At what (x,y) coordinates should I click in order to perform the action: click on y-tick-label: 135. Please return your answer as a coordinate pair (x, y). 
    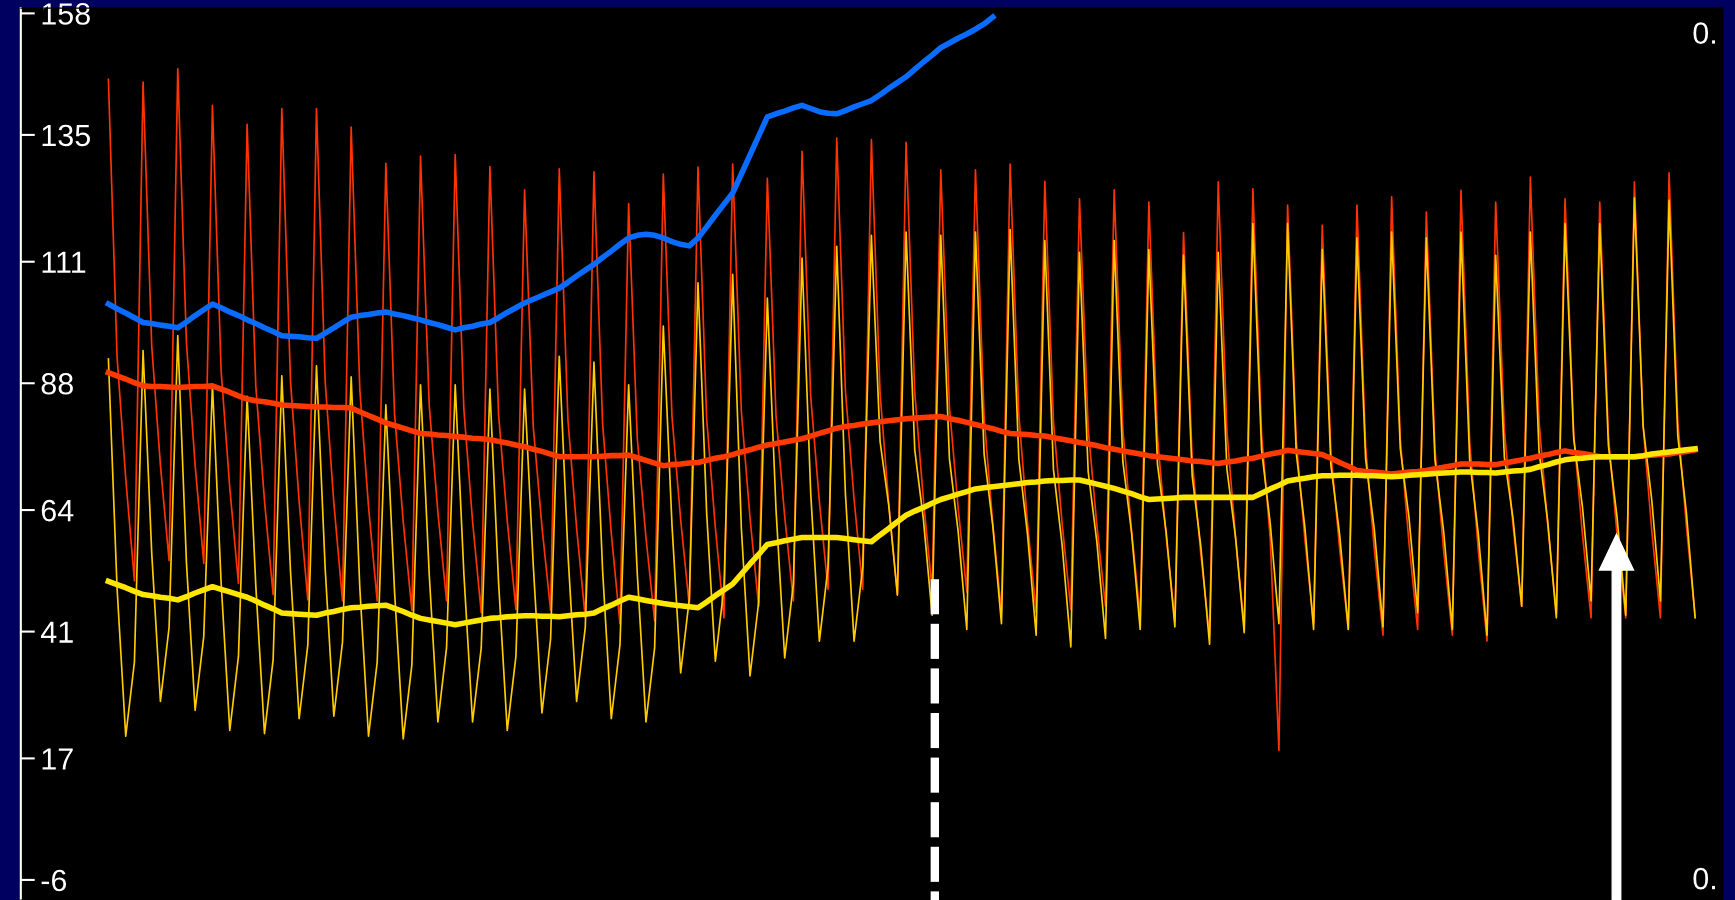
    Looking at the image, I should click on (66, 135).